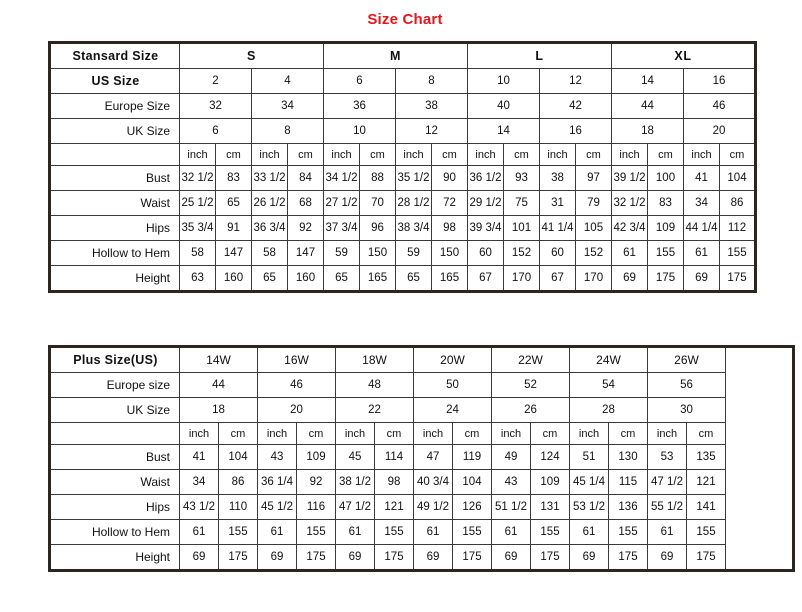 Image resolution: width=802 pixels, height=612 pixels. What do you see at coordinates (667, 507) in the screenshot?
I see `measurement-cell: 55 1/2` at bounding box center [667, 507].